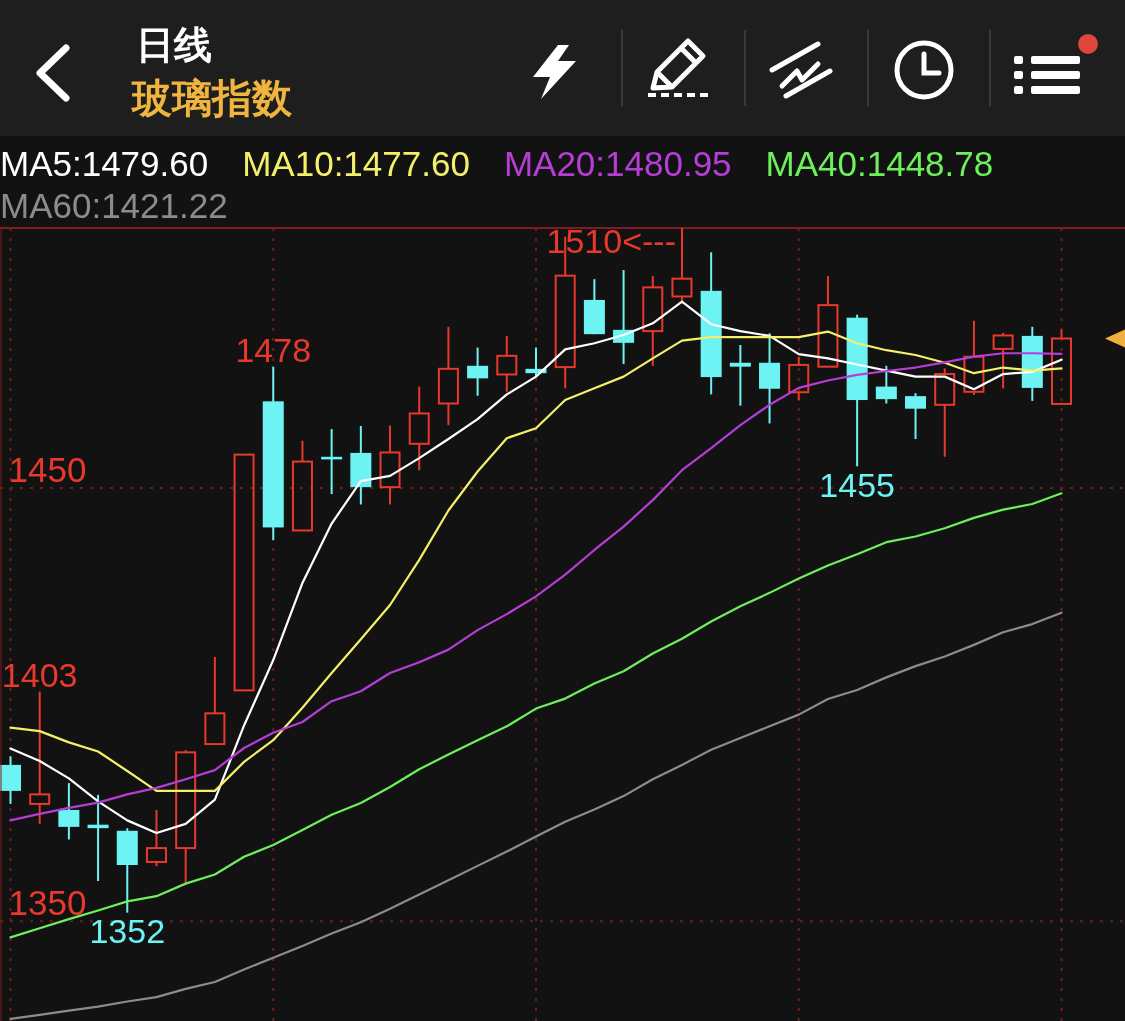  What do you see at coordinates (611, 241) in the screenshot?
I see `text: 1510<---` at bounding box center [611, 241].